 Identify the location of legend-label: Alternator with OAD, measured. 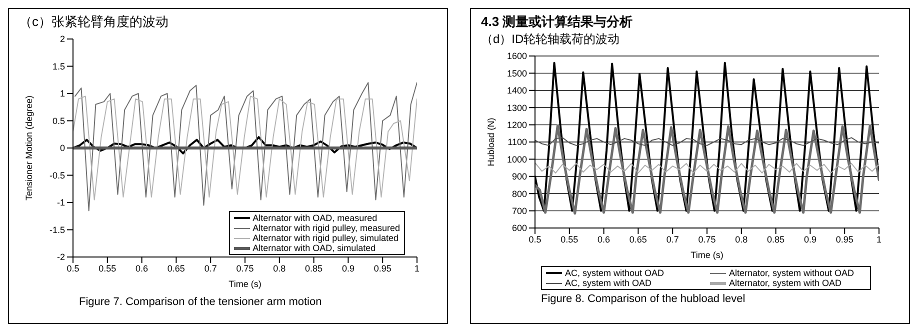
(315, 218).